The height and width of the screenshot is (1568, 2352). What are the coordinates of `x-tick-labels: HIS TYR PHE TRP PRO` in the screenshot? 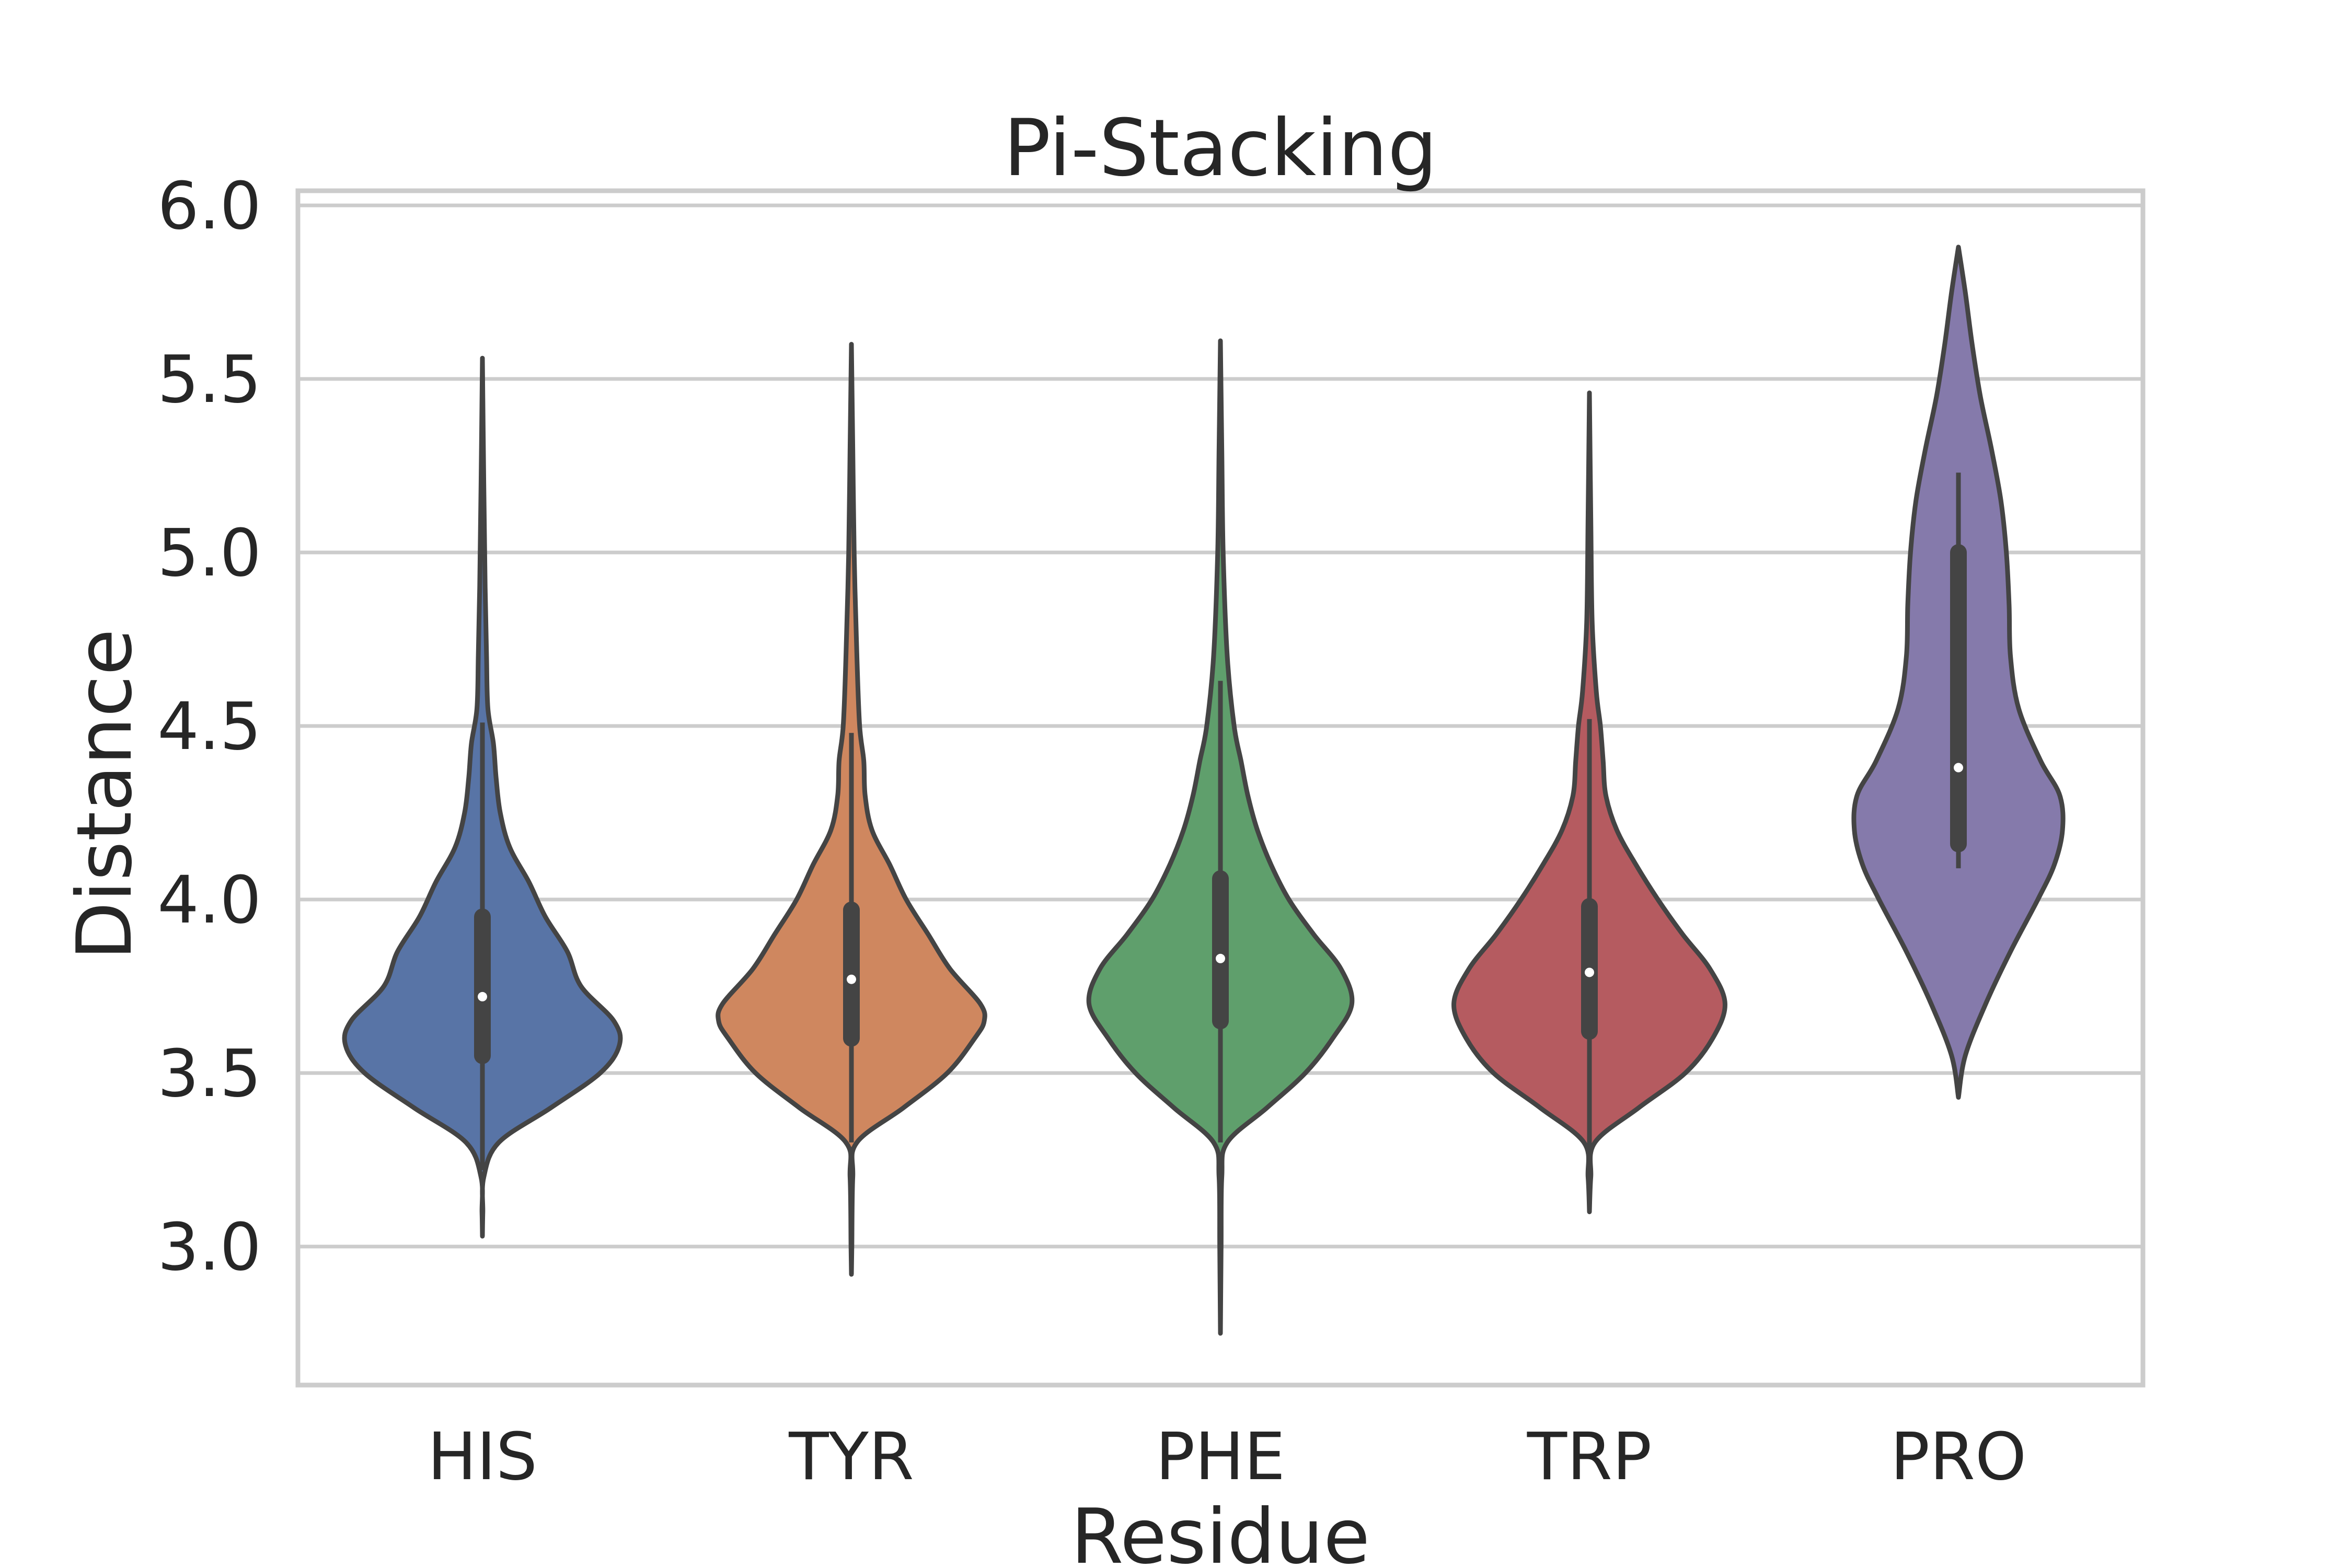 It's located at (1227, 1457).